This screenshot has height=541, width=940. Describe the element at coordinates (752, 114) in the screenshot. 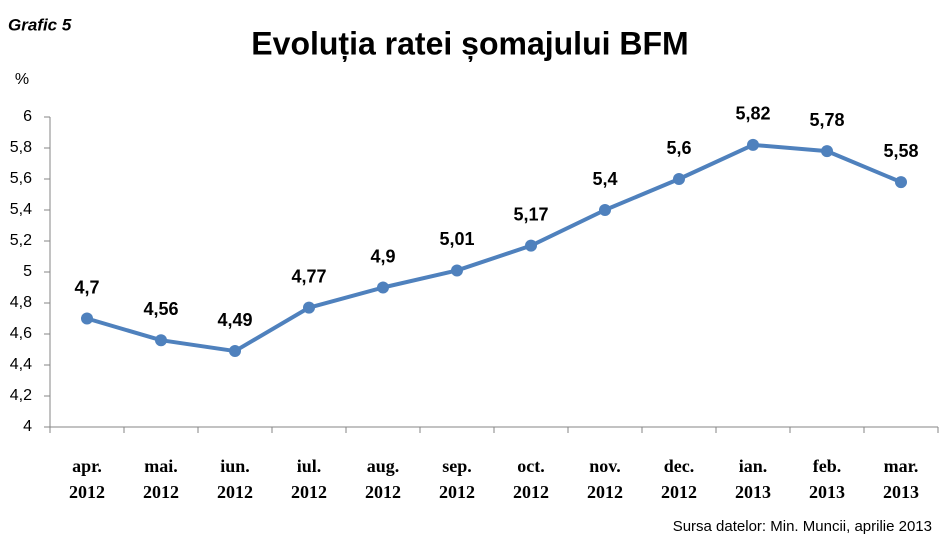

I see `data-label: 5,82` at that location.